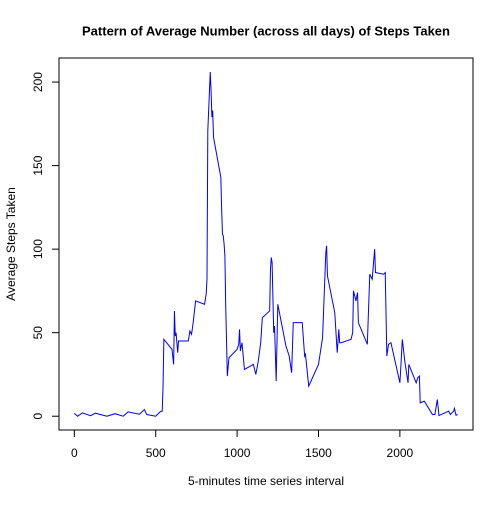  Describe the element at coordinates (11, 244) in the screenshot. I see `y-axis-label: Average Steps Taken` at that location.